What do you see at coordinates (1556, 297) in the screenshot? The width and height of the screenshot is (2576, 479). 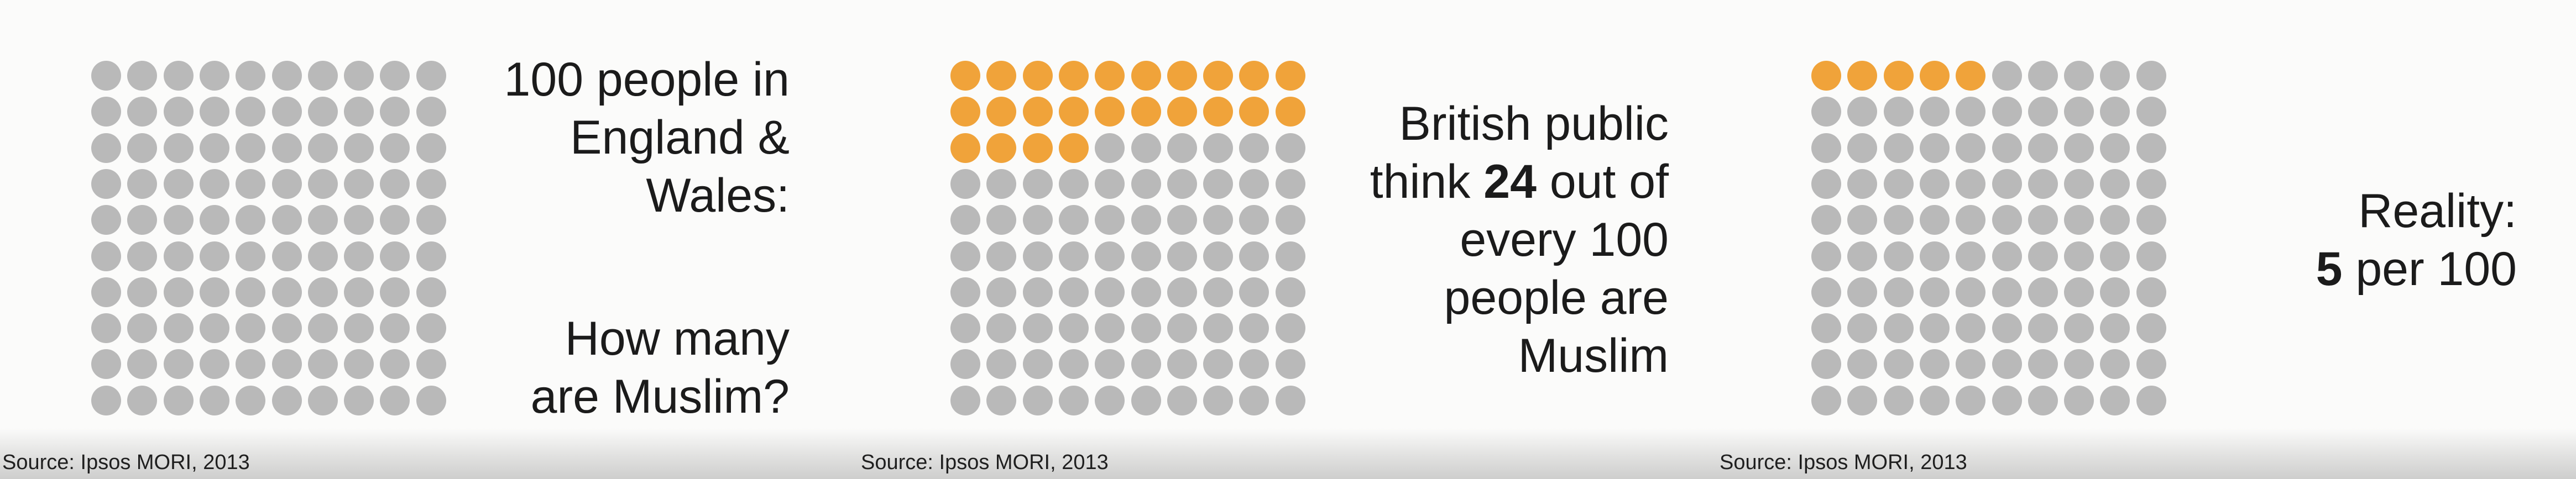 I see `perception-line-4: people are` at bounding box center [1556, 297].